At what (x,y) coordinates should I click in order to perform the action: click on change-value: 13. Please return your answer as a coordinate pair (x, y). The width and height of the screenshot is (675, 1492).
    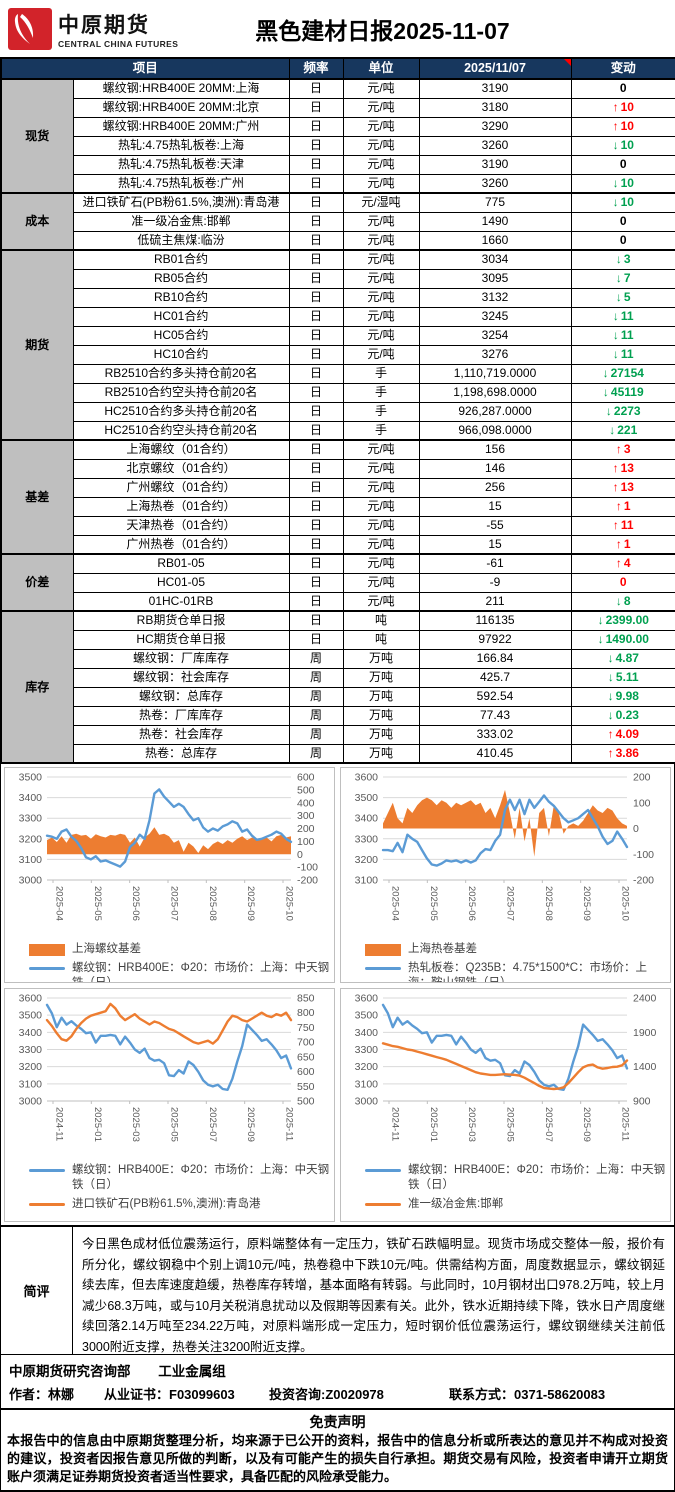
    Looking at the image, I should click on (627, 468).